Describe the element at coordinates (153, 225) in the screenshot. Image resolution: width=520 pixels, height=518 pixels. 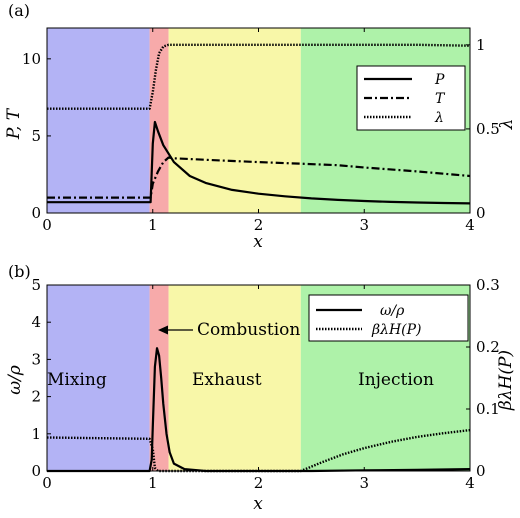
I see `panel-a-xtick-label: 1` at that location.